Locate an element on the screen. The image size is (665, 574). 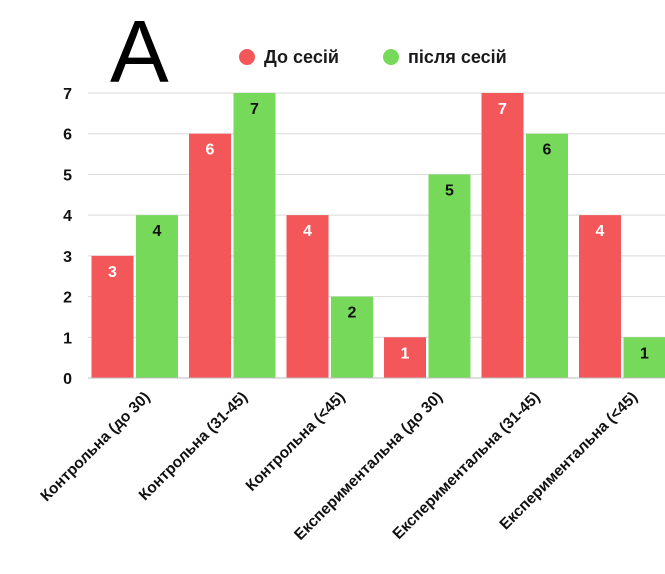
category-label: Контрольна (31-45) is located at coordinates (193, 446).